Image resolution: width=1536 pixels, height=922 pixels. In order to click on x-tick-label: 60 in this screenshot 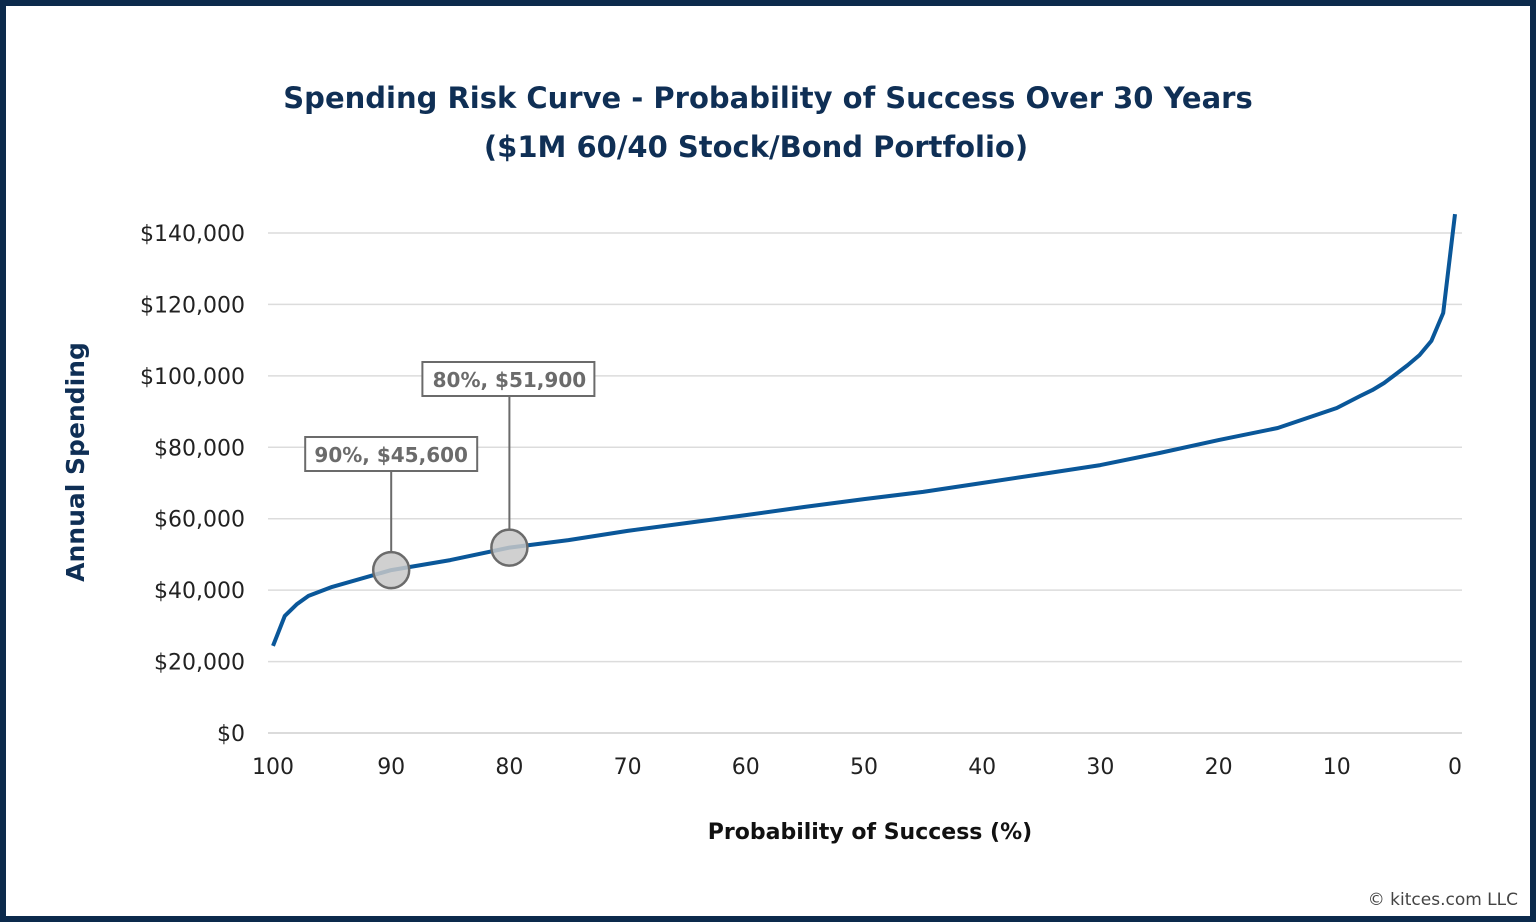, I will do `click(746, 767)`.